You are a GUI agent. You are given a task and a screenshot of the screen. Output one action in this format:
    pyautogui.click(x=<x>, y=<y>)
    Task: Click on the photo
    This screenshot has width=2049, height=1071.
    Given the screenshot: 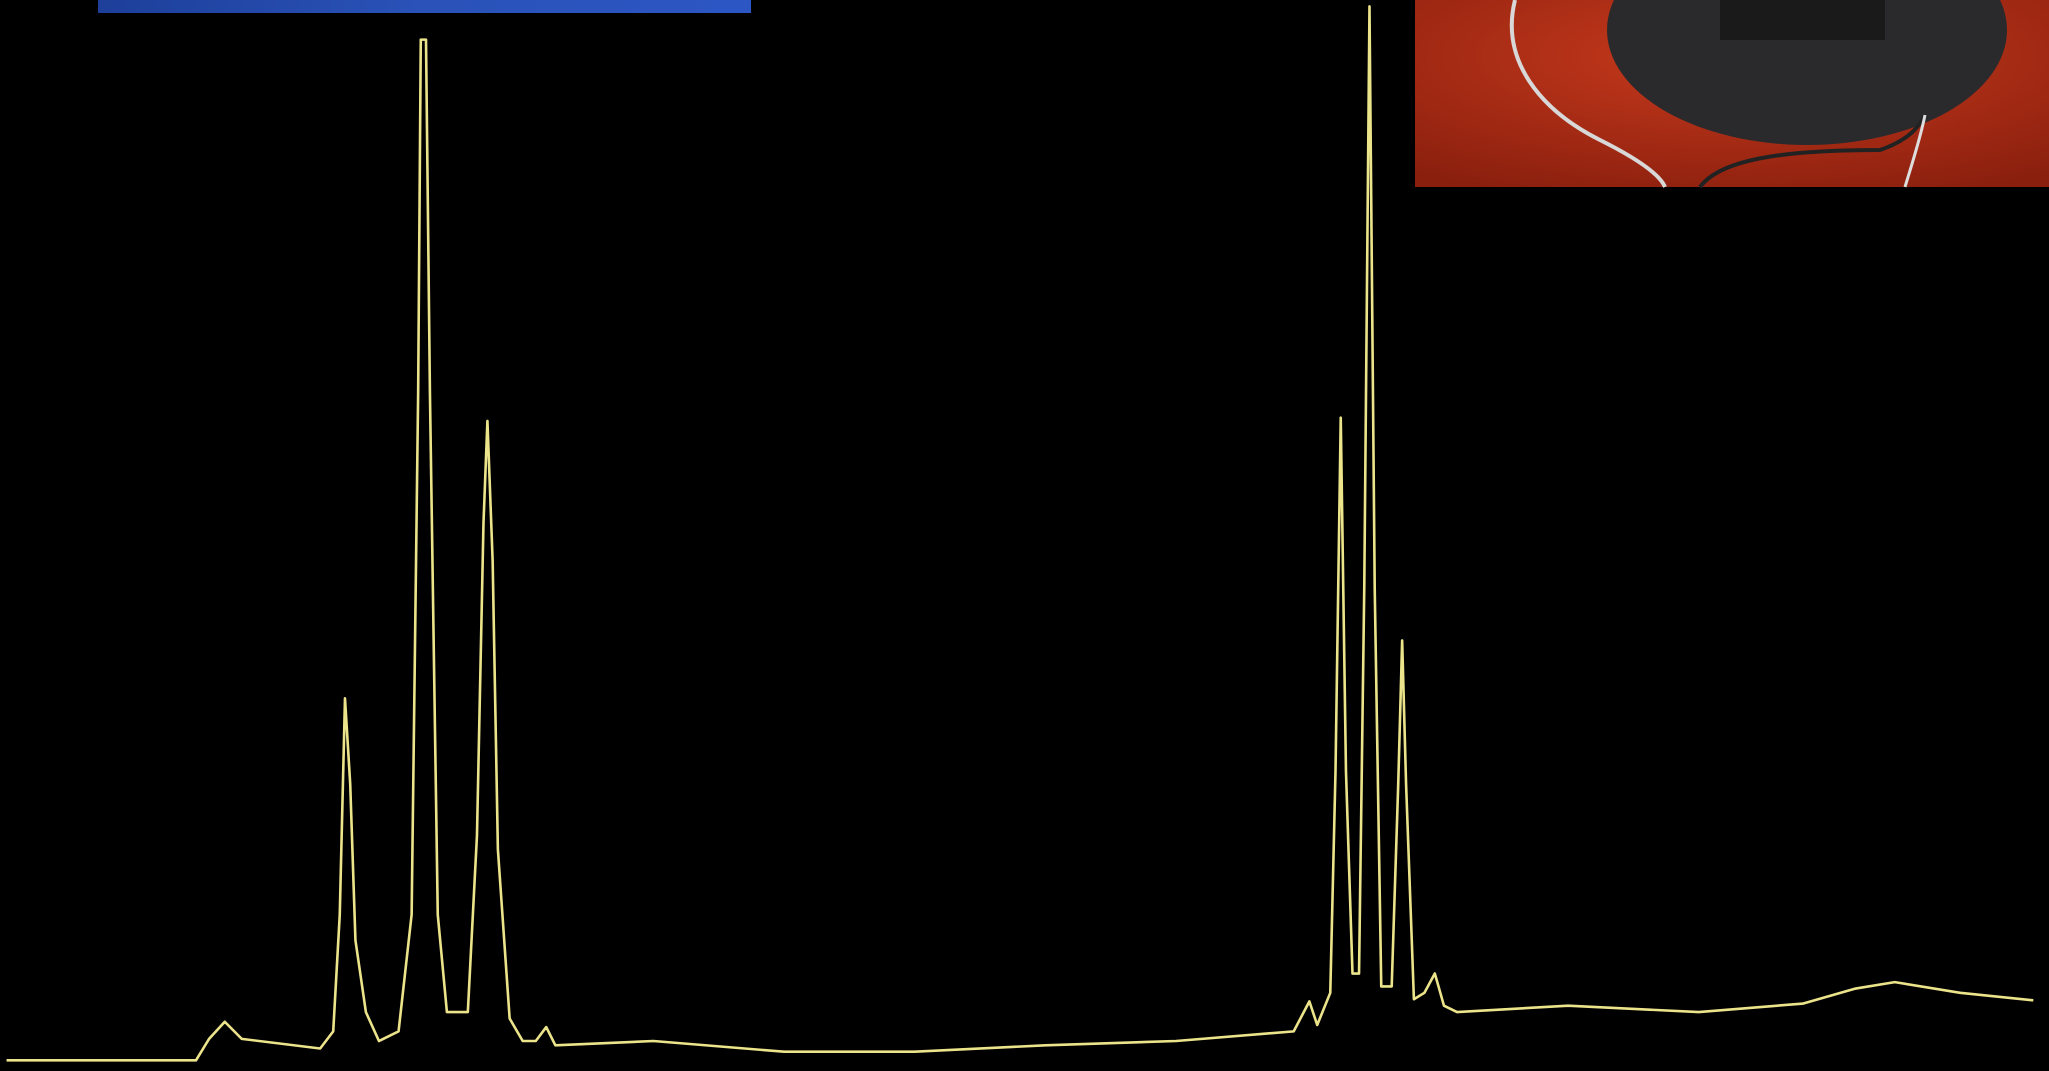 What is the action you would take?
    pyautogui.click(x=1732, y=94)
    